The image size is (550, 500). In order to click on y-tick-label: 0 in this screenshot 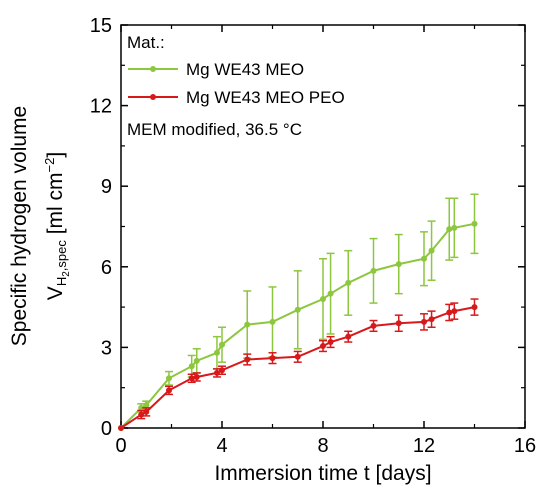, I will do `click(106, 429)`.